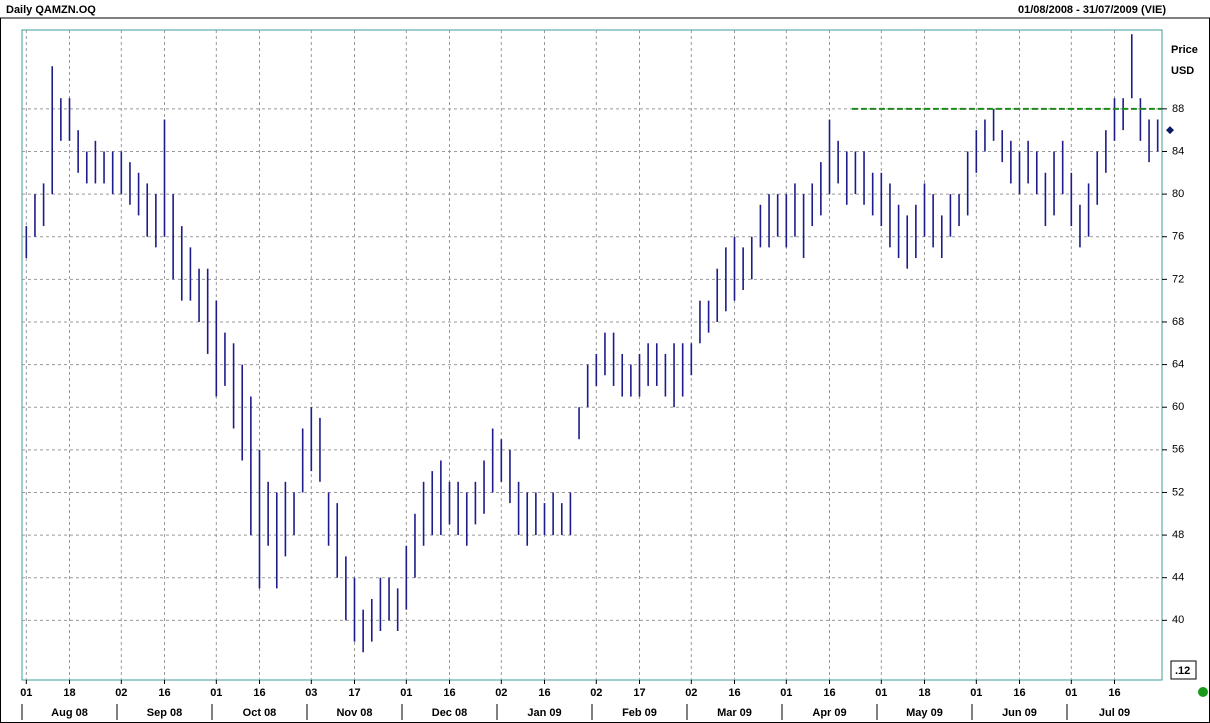 The width and height of the screenshot is (1210, 723). I want to click on corner-box, so click(1183, 670).